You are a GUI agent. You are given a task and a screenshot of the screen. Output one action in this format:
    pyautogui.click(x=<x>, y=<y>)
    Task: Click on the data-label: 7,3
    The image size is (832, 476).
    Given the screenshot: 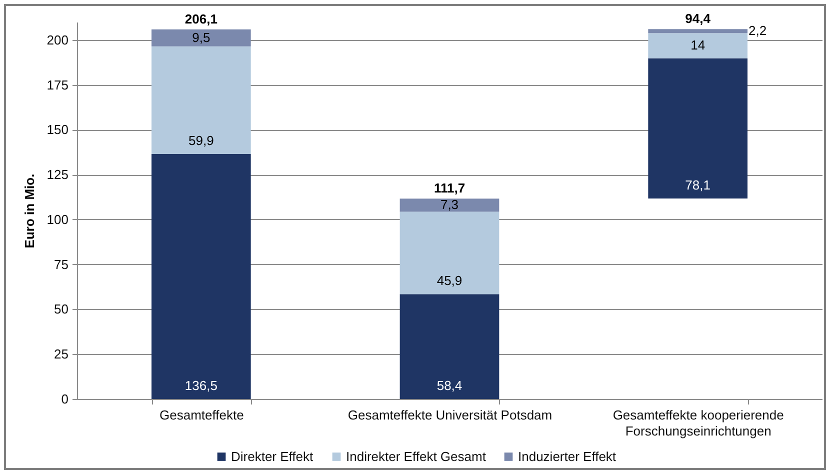 What is the action you would take?
    pyautogui.click(x=449, y=204)
    